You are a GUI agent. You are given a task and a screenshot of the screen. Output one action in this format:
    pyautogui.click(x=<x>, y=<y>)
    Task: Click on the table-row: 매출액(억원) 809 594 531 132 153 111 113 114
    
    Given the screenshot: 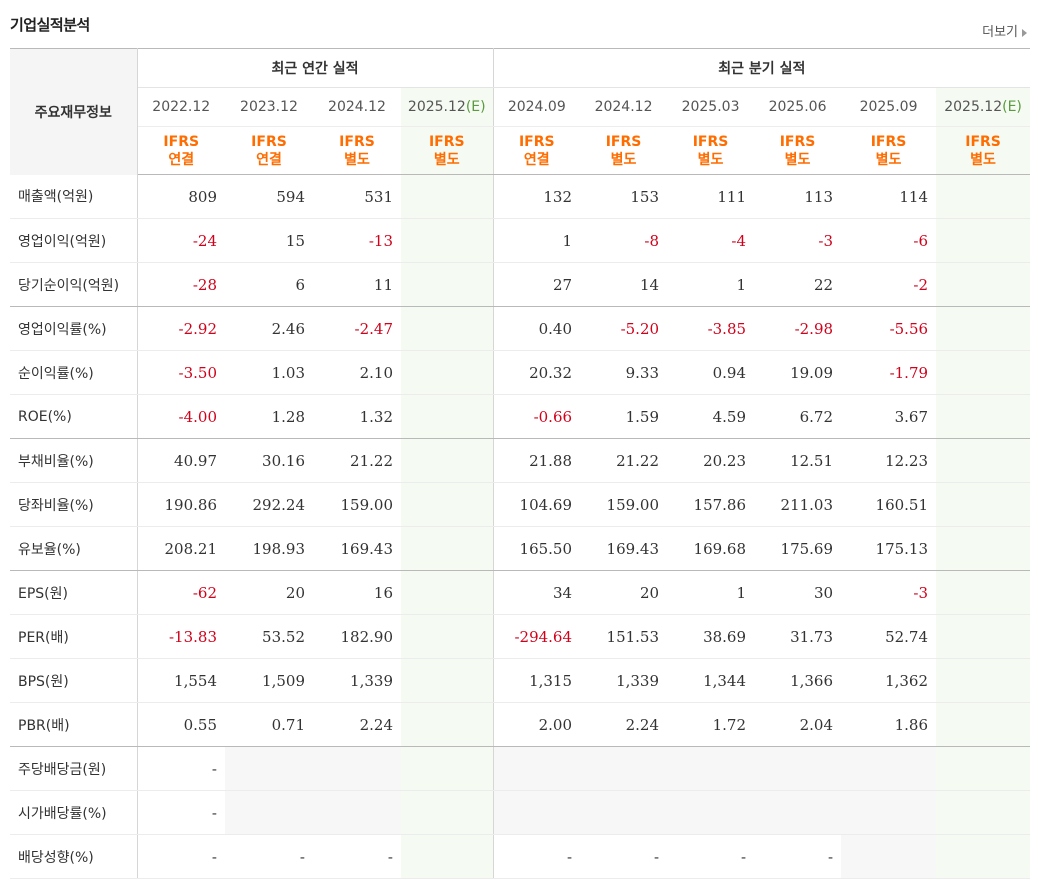 What is the action you would take?
    pyautogui.click(x=520, y=196)
    